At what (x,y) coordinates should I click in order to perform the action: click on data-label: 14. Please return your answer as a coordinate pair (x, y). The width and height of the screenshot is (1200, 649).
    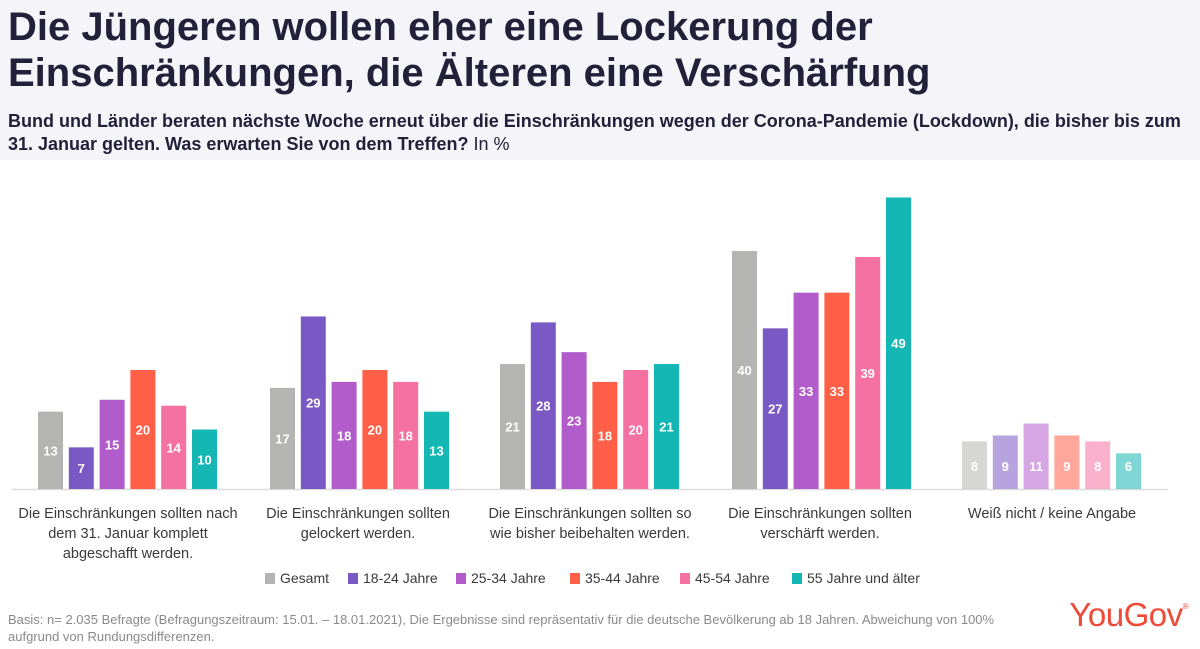
    Looking at the image, I should click on (173, 447).